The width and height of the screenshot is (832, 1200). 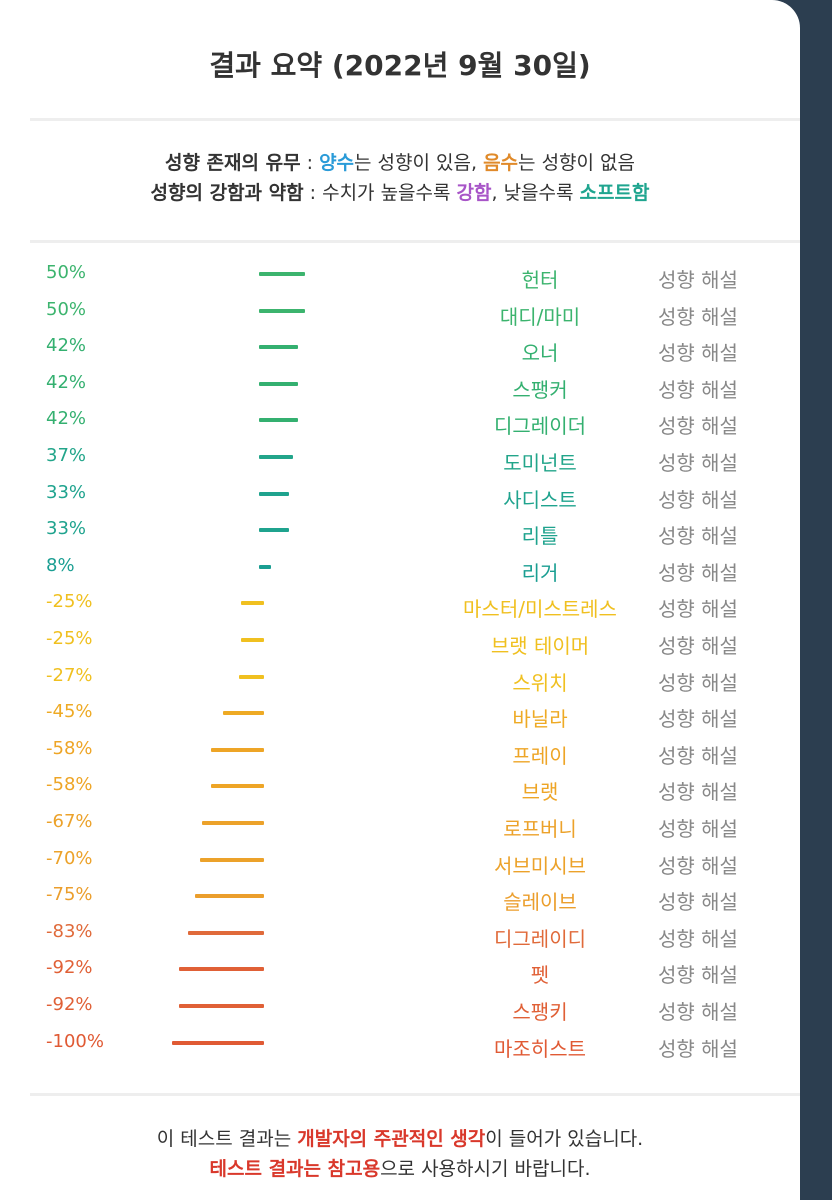 What do you see at coordinates (69, 785) in the screenshot?
I see `percent-label: -58%` at bounding box center [69, 785].